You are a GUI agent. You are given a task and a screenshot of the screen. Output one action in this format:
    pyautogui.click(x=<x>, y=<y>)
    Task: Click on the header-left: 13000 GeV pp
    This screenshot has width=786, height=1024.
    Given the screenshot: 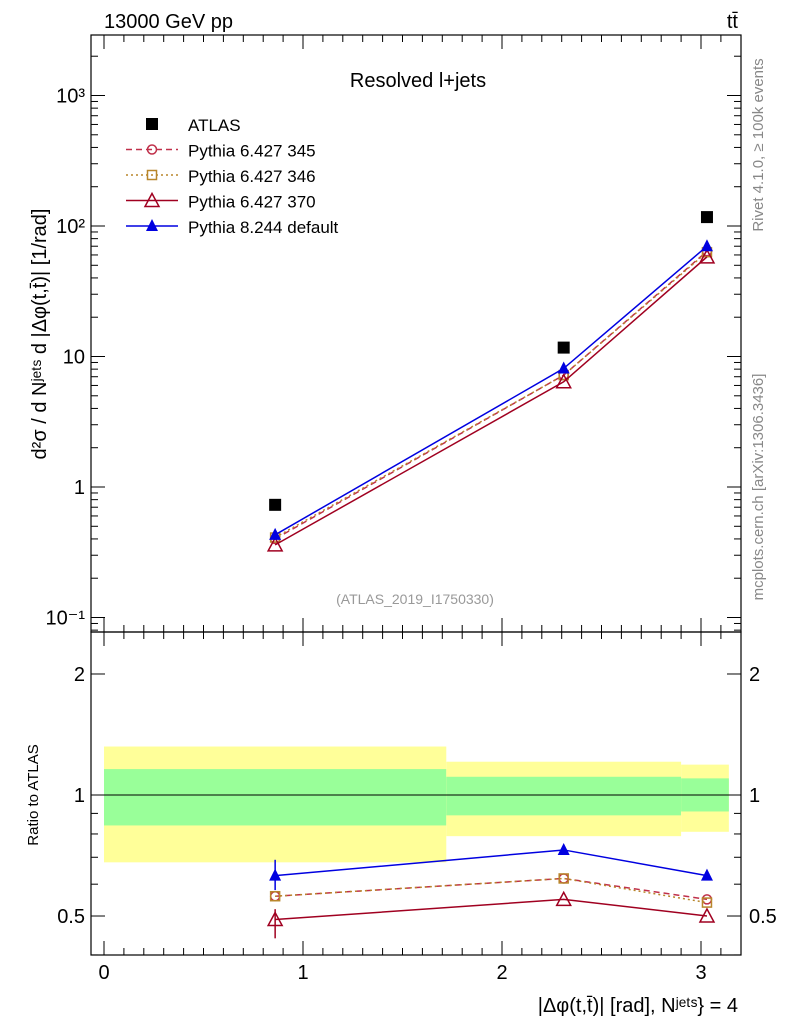 What is the action you would take?
    pyautogui.click(x=168, y=22)
    